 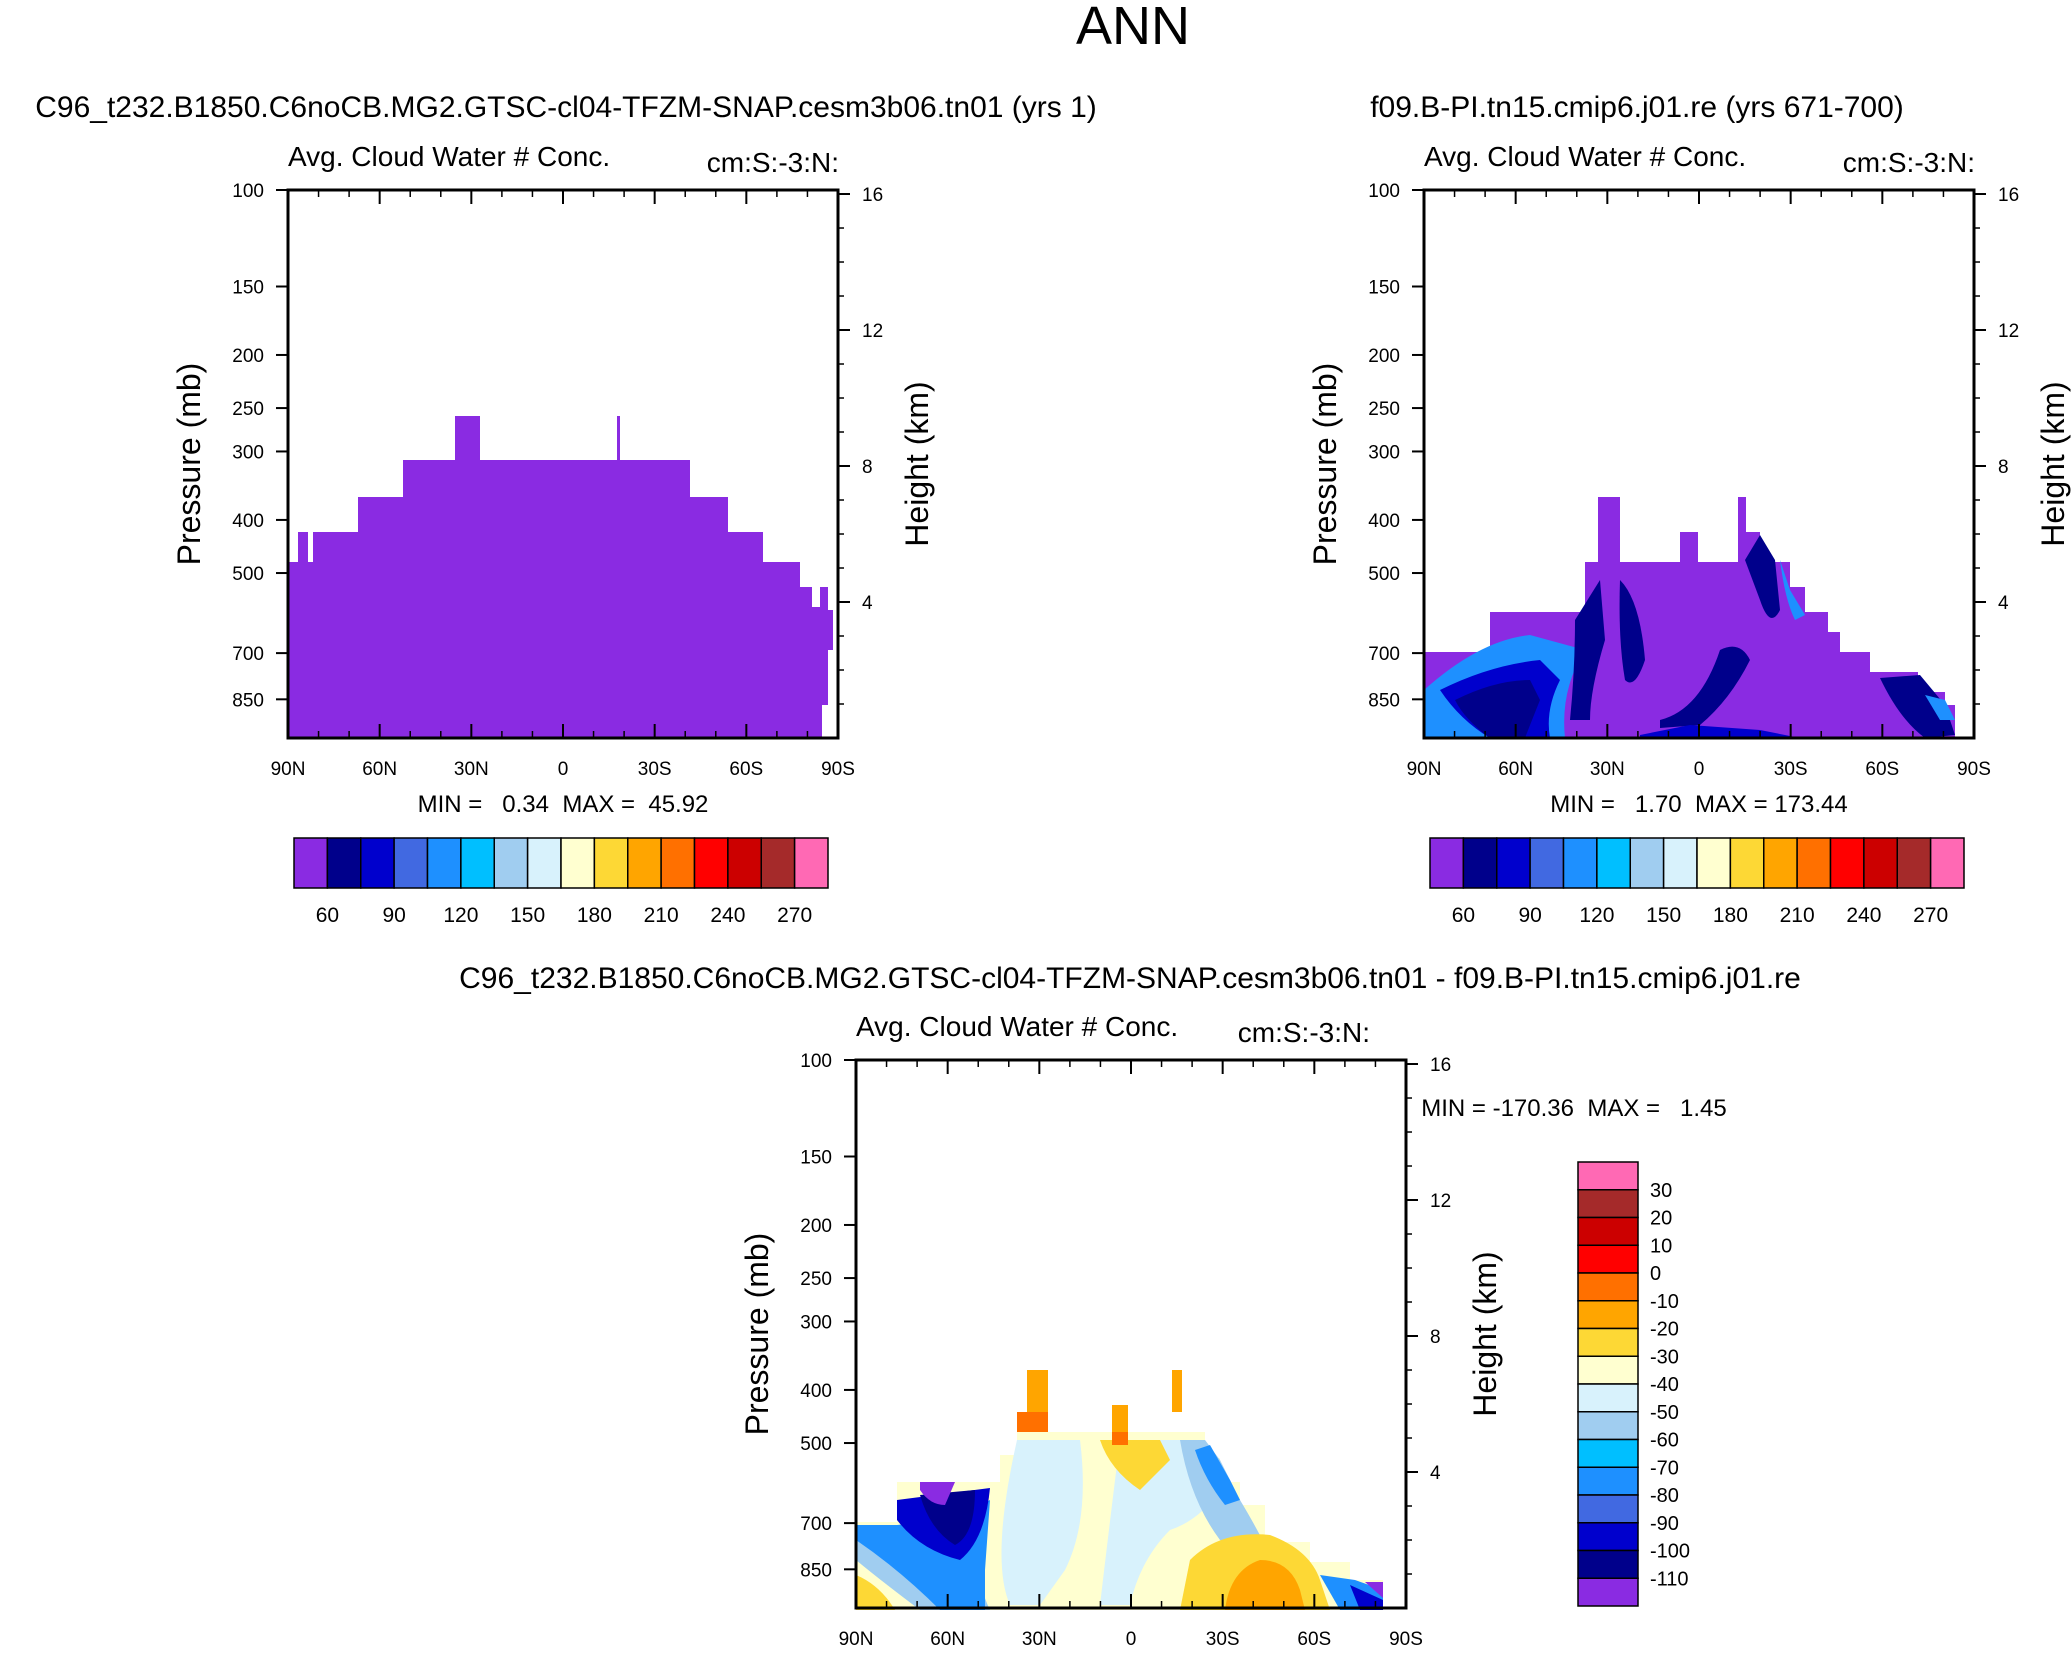 I want to click on field-shapes, so click(x=1119, y=1490).